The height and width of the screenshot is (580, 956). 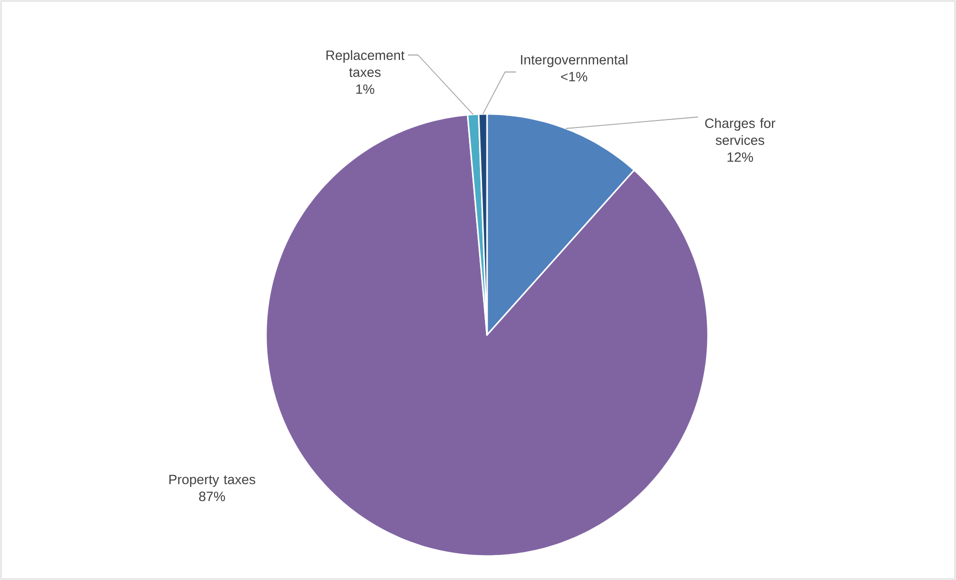 What do you see at coordinates (740, 131) in the screenshot?
I see `slice-label: Charges for services` at bounding box center [740, 131].